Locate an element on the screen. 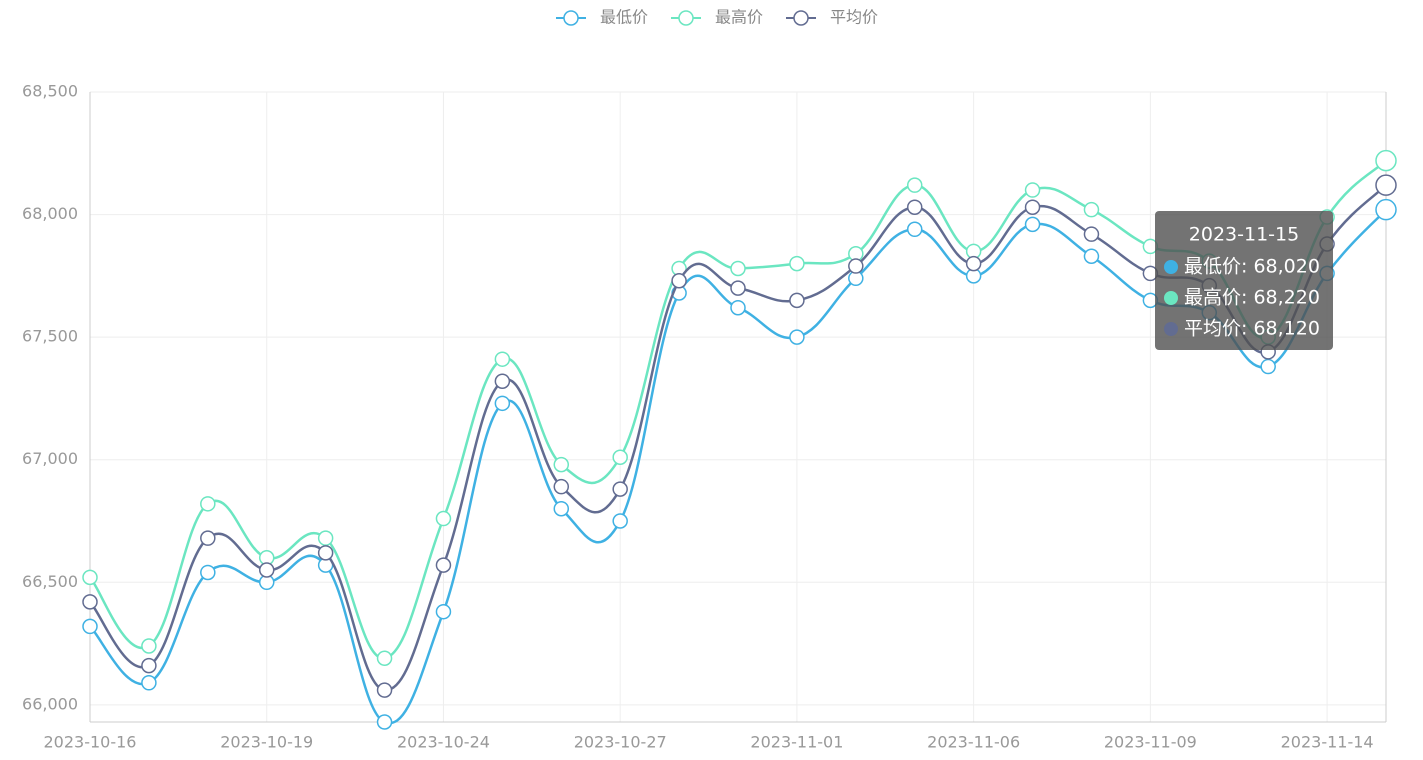 The image size is (1423, 760). x-tick-label: 2023-10-19 is located at coordinates (266, 742).